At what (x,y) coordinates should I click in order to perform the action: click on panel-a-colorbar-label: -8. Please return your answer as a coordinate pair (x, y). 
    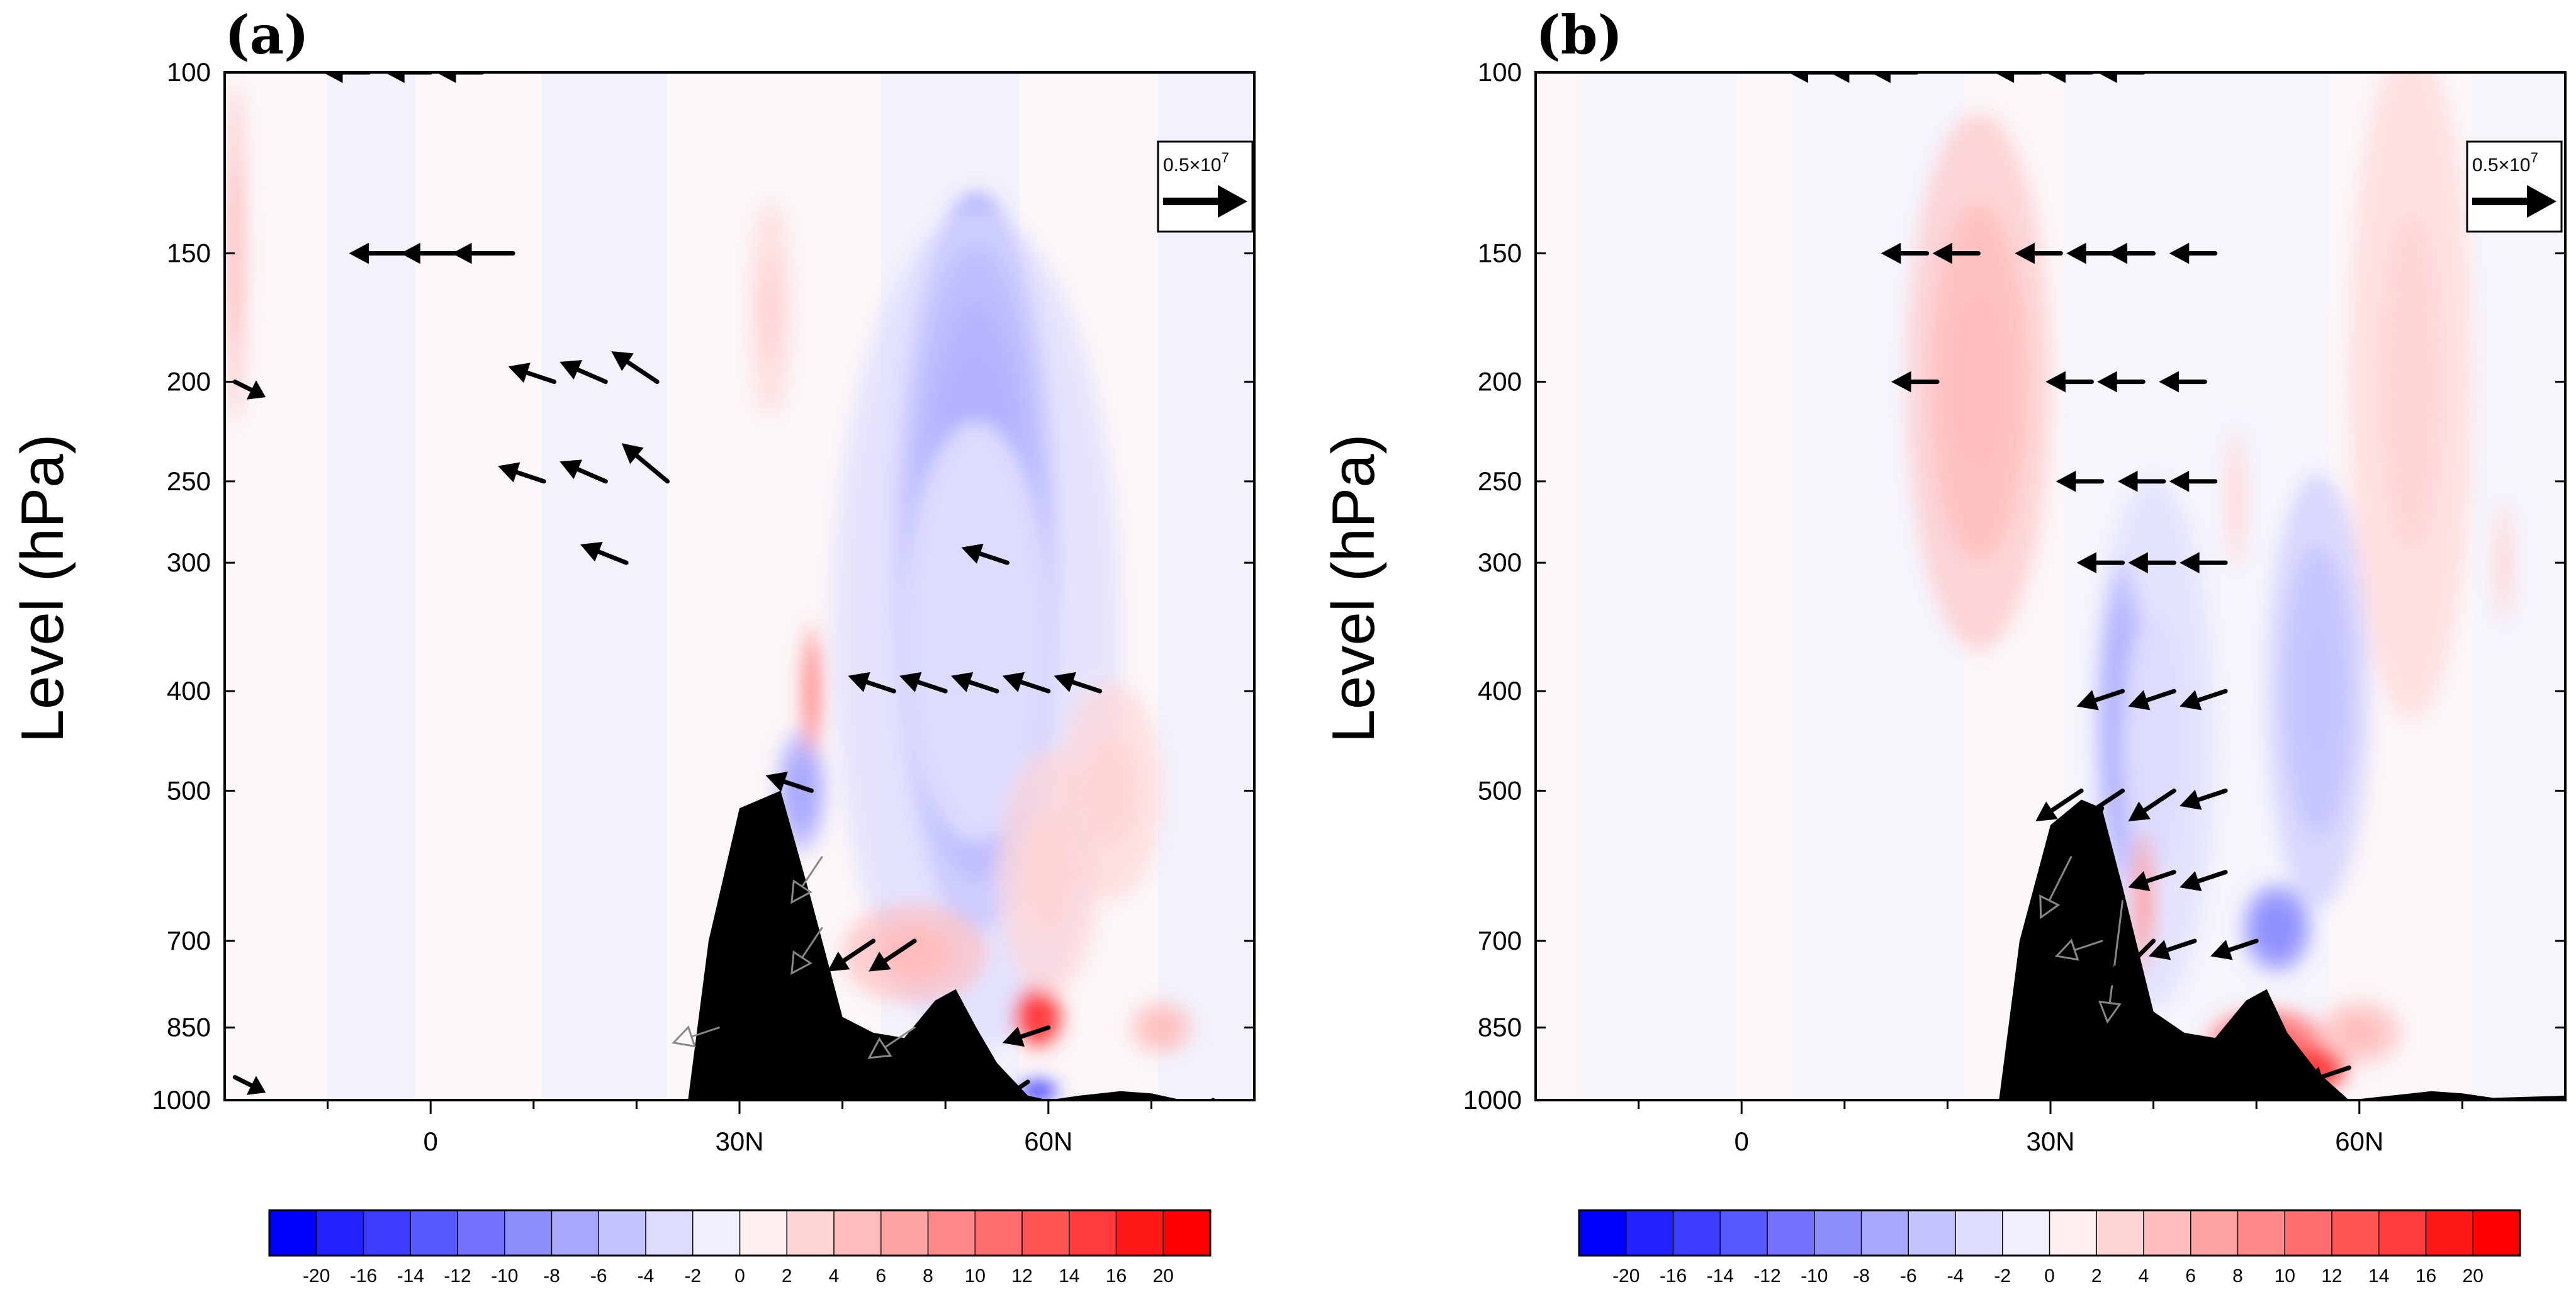
    Looking at the image, I should click on (551, 1276).